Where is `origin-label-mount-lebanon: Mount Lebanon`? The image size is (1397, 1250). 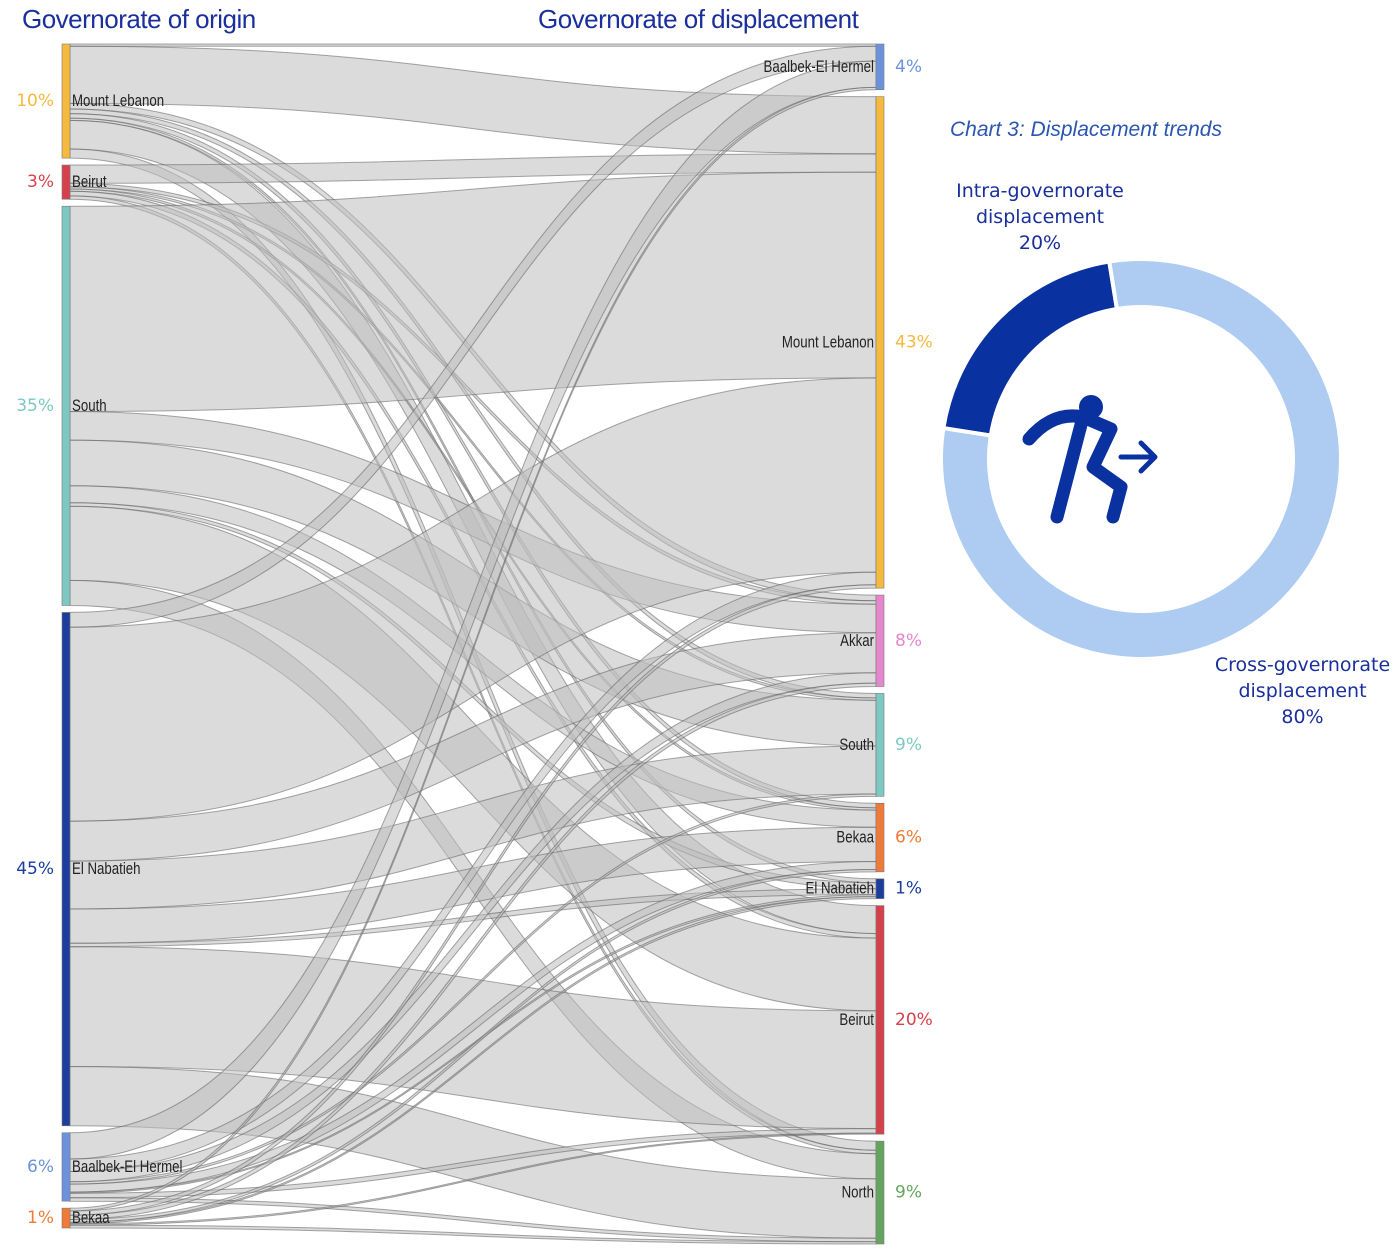
origin-label-mount-lebanon: Mount Lebanon is located at coordinates (118, 101).